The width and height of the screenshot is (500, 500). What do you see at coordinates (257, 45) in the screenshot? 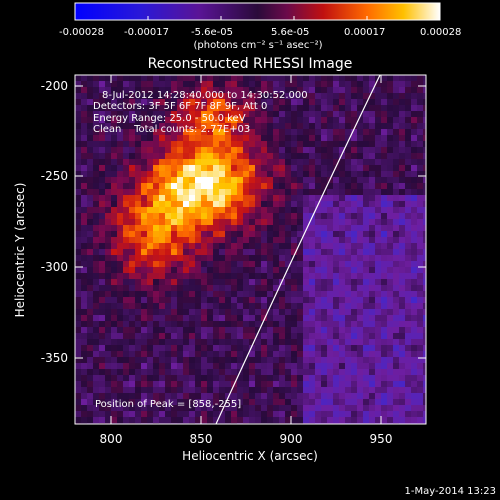
I see `colorbar-units: (photons cm⁻² s⁻¹ asec⁻²)` at bounding box center [257, 45].